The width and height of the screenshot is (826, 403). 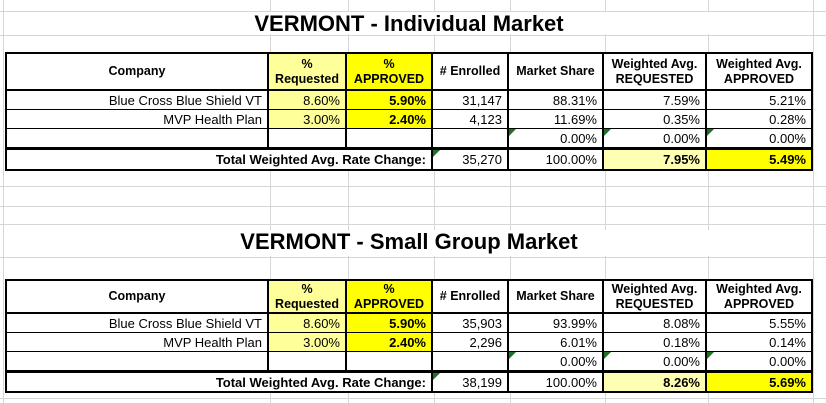 I want to click on total-enrolled-cell error-indicator-icon: 38,199, so click(x=471, y=381).